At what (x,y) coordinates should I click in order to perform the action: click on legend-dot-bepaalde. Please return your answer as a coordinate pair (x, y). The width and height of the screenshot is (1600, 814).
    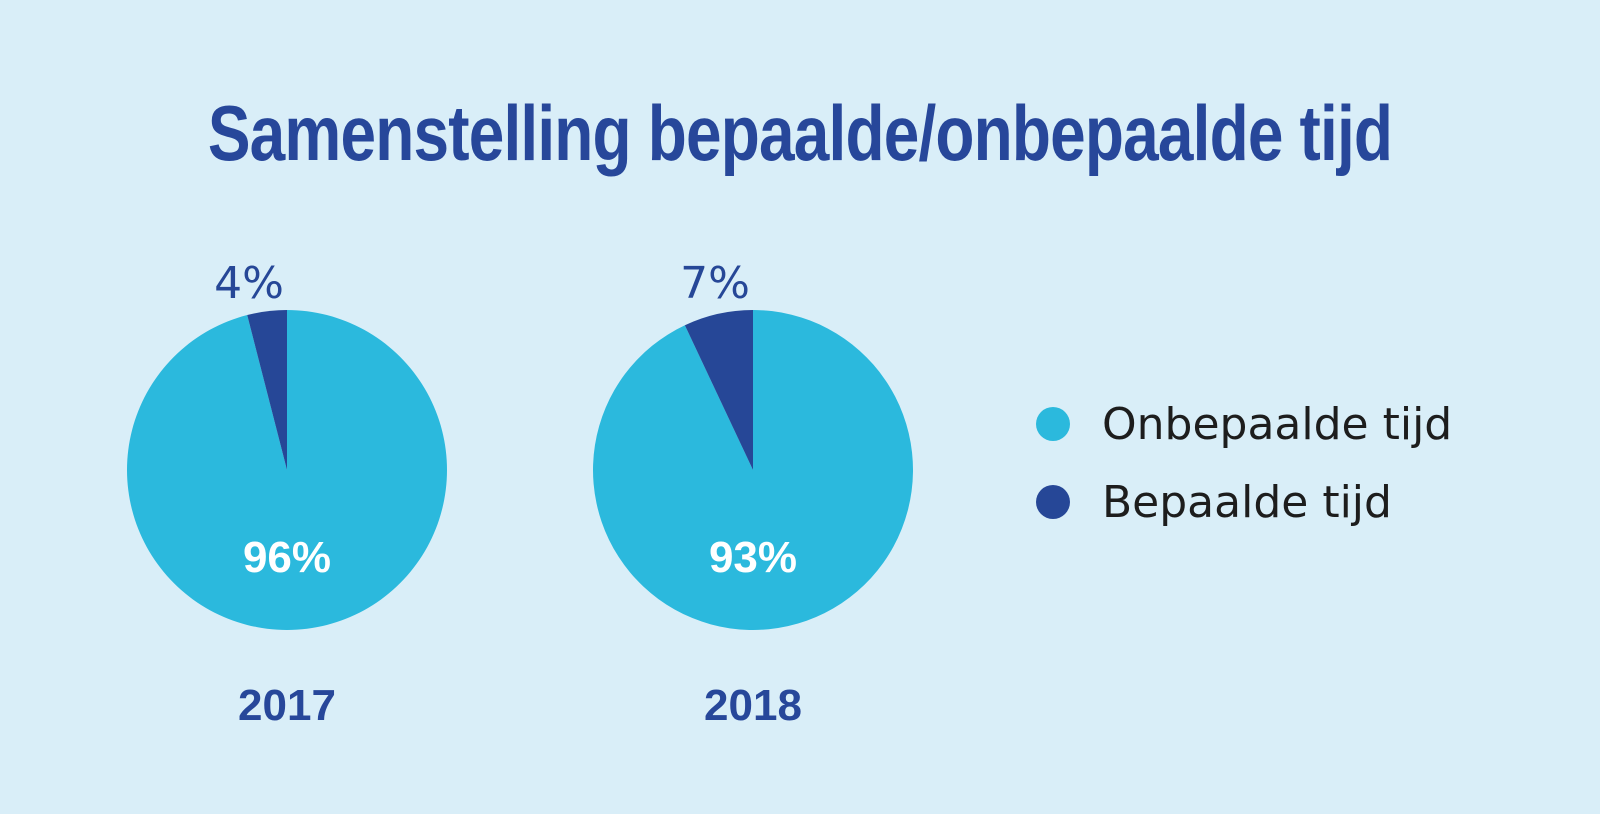
    Looking at the image, I should click on (1053, 502).